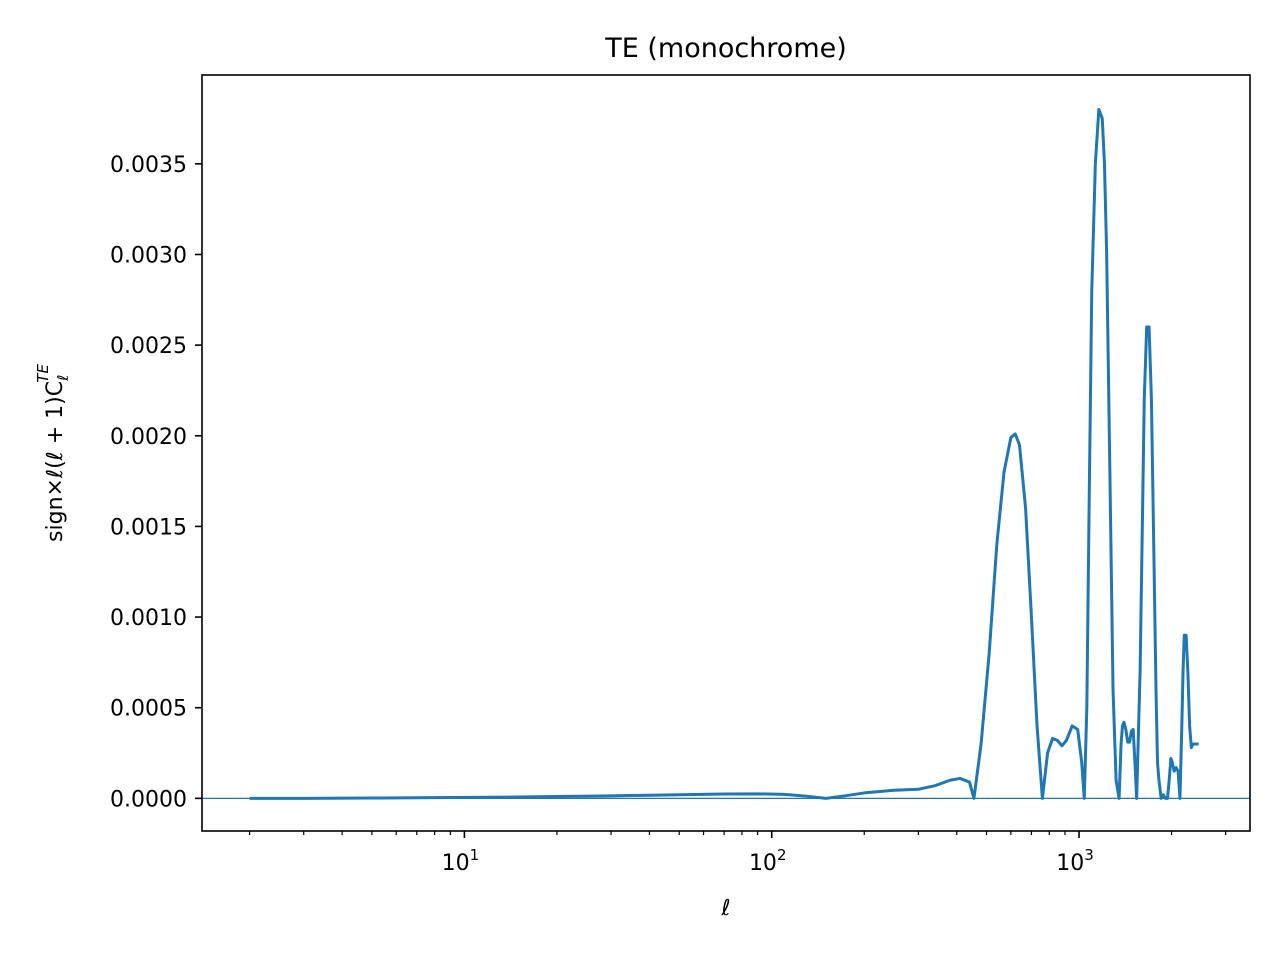 The width and height of the screenshot is (1280, 960). What do you see at coordinates (738, 833) in the screenshot?
I see `x-axis-minor-ticks` at bounding box center [738, 833].